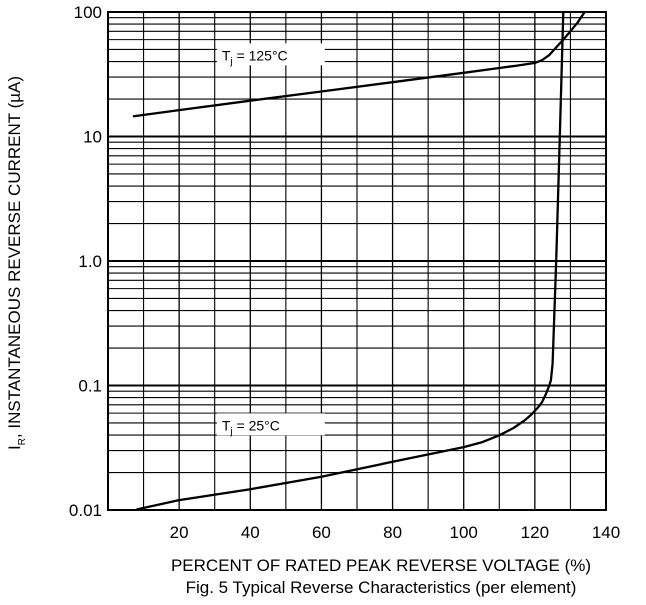  What do you see at coordinates (92, 137) in the screenshot?
I see `y-tick-label: 10` at bounding box center [92, 137].